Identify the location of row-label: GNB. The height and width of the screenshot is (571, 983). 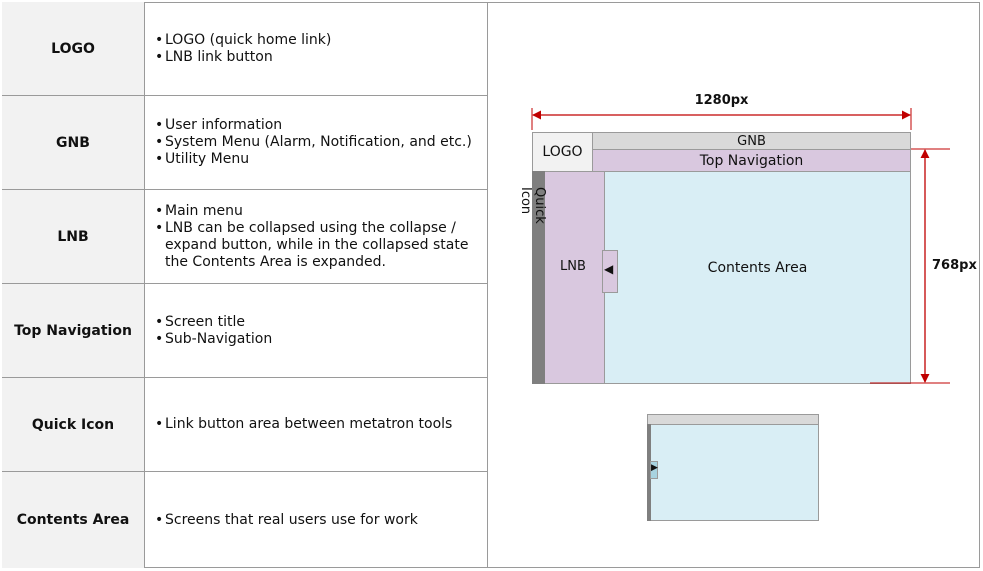
(73, 142).